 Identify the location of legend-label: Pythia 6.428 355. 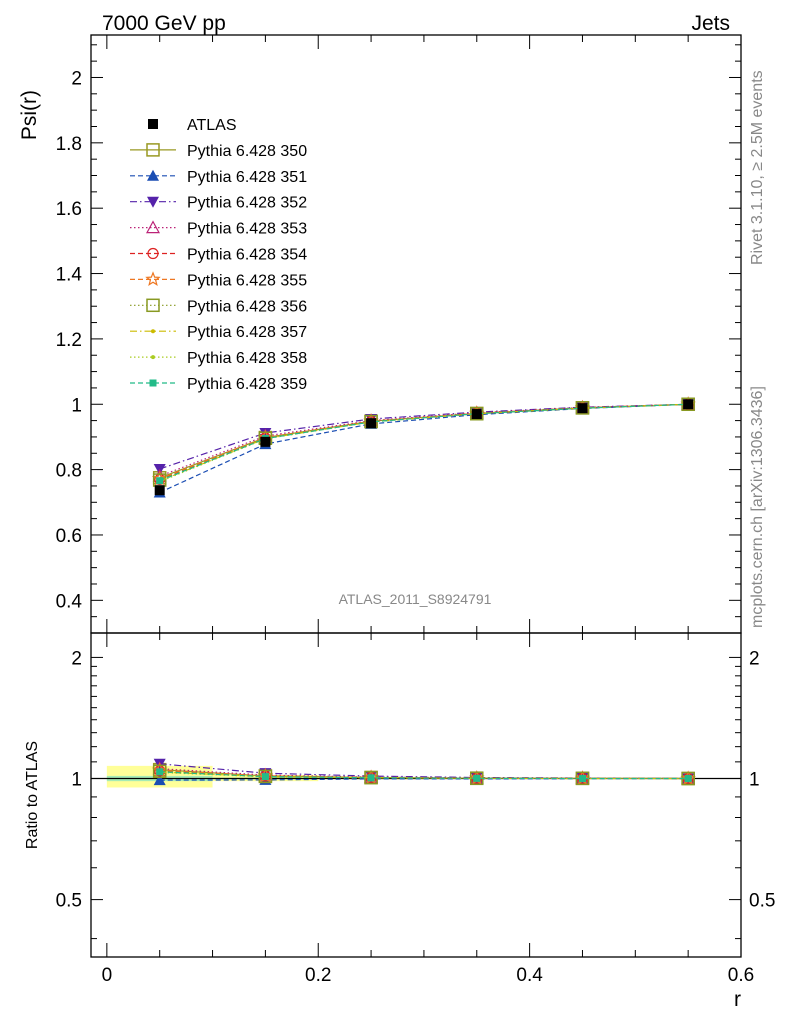
(247, 280).